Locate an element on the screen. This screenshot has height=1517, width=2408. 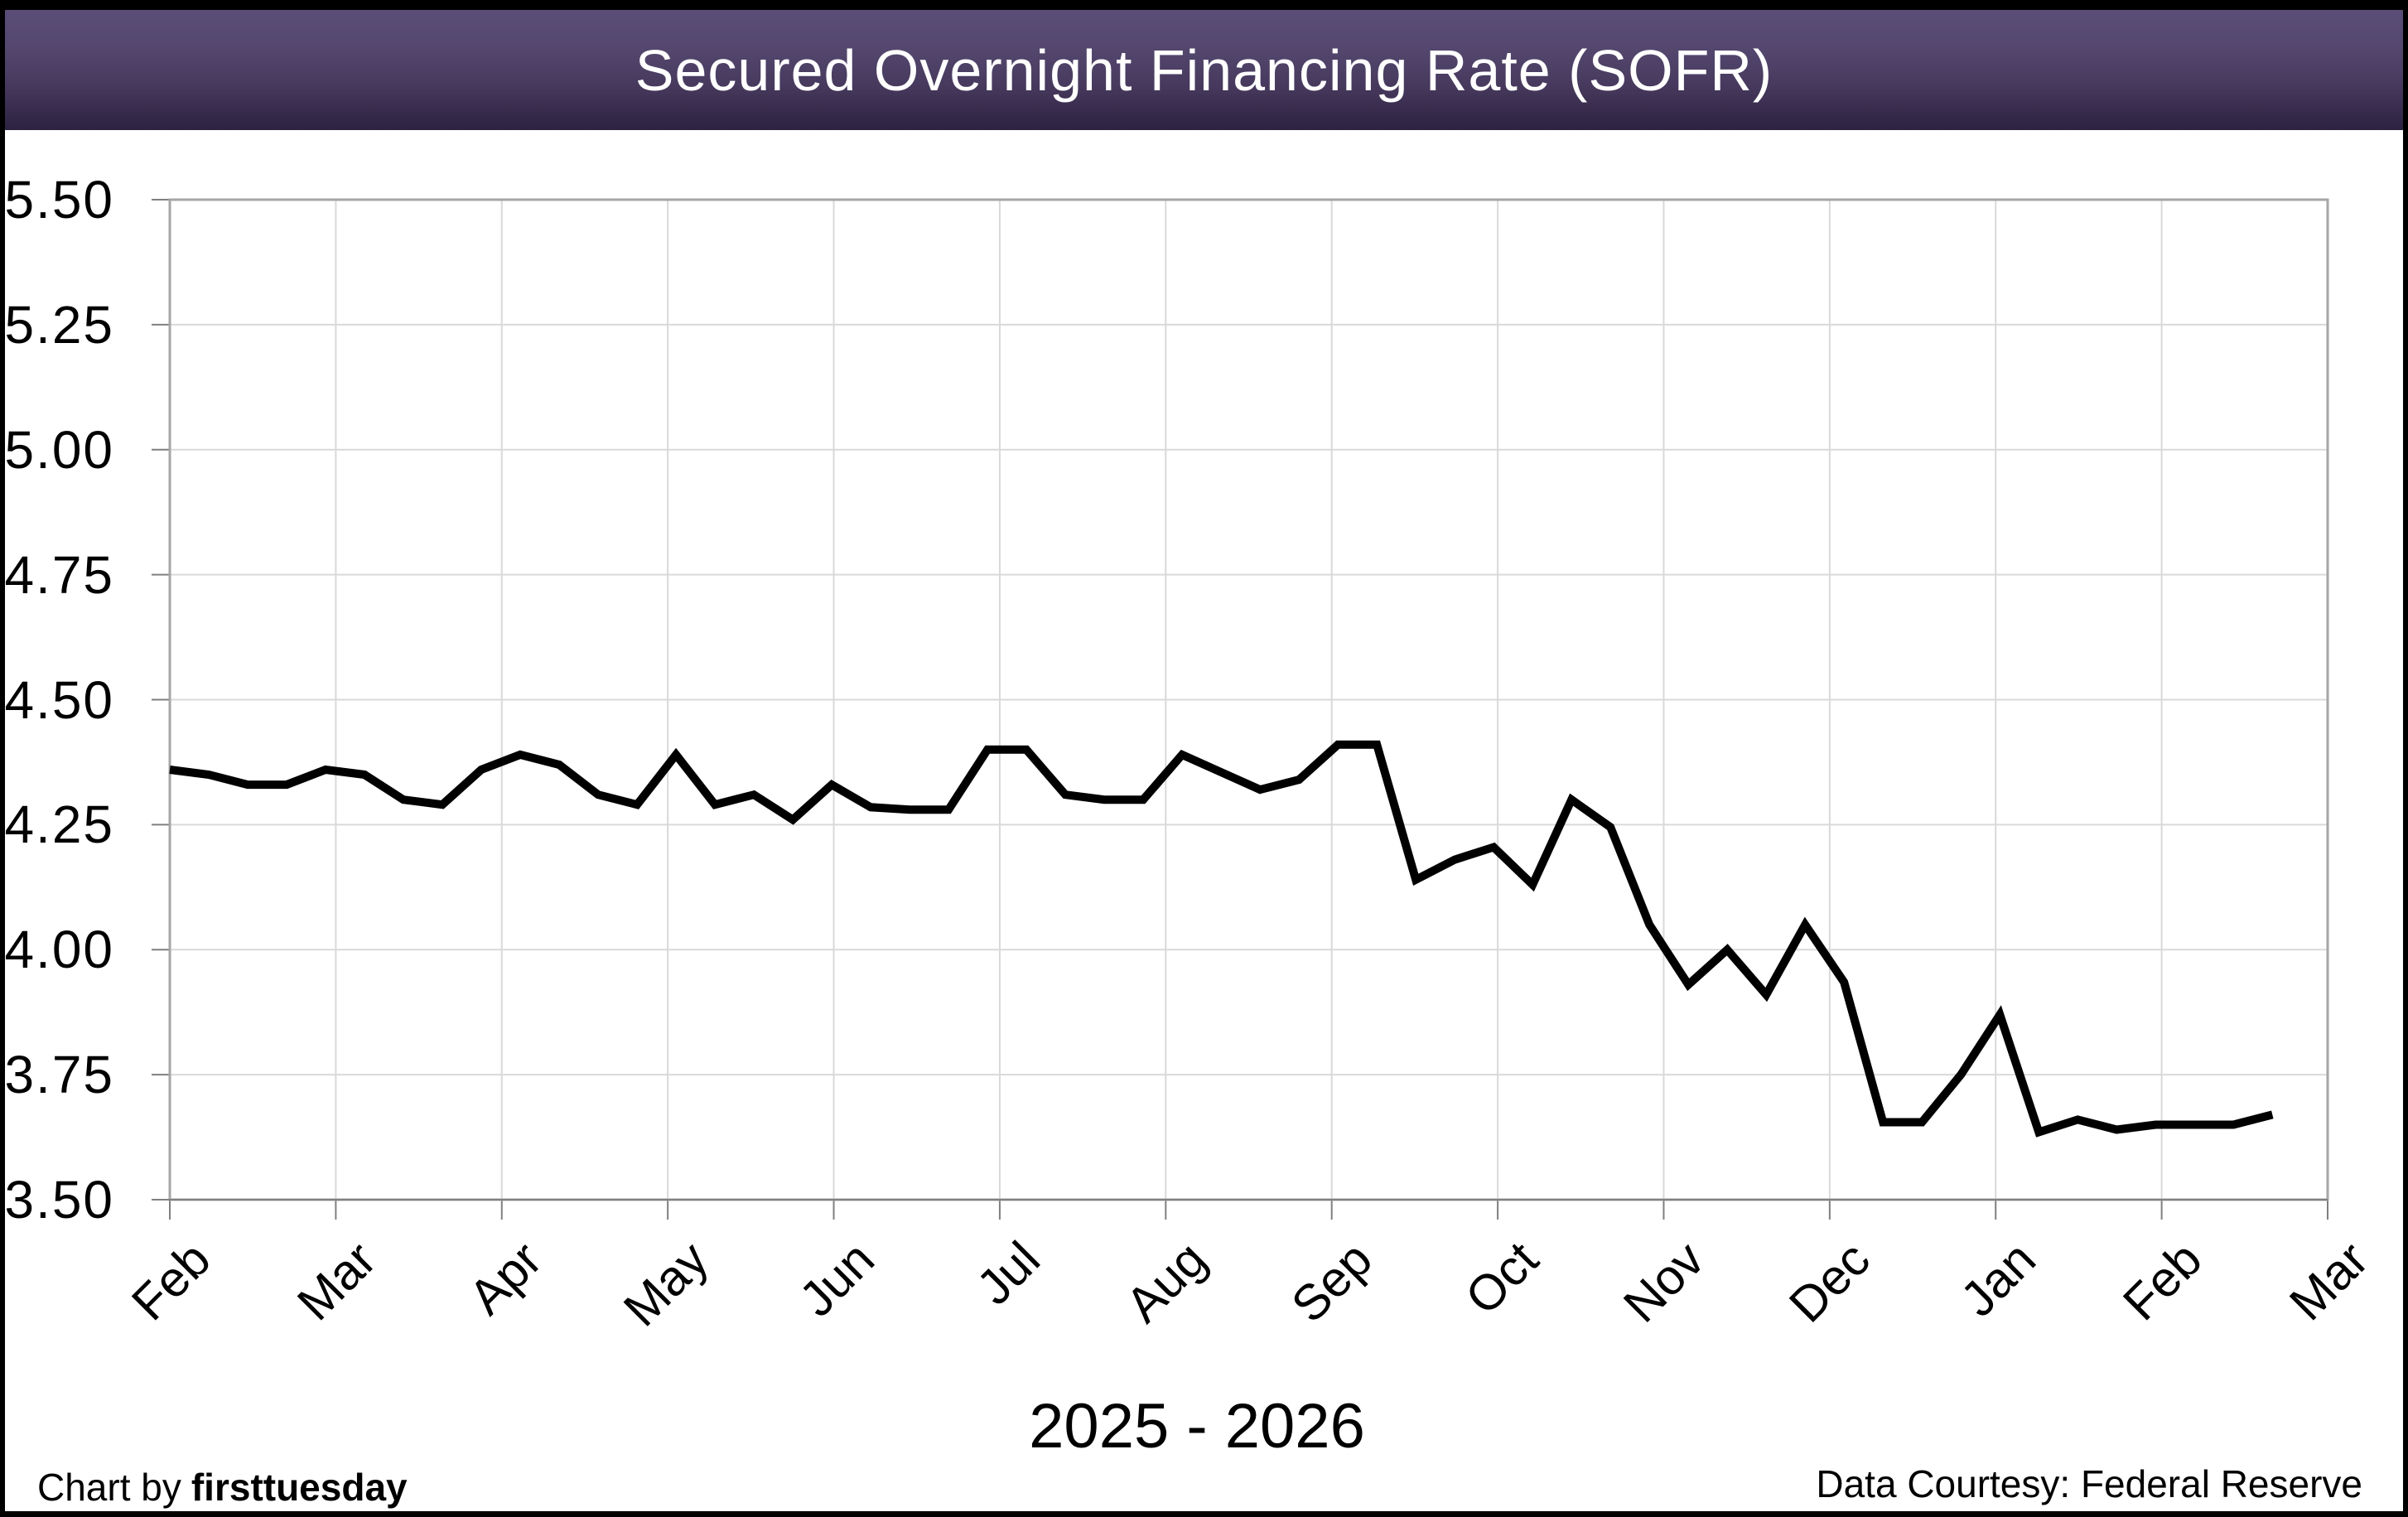
x-axis-title: 2025 - 2026 is located at coordinates (1197, 1426).